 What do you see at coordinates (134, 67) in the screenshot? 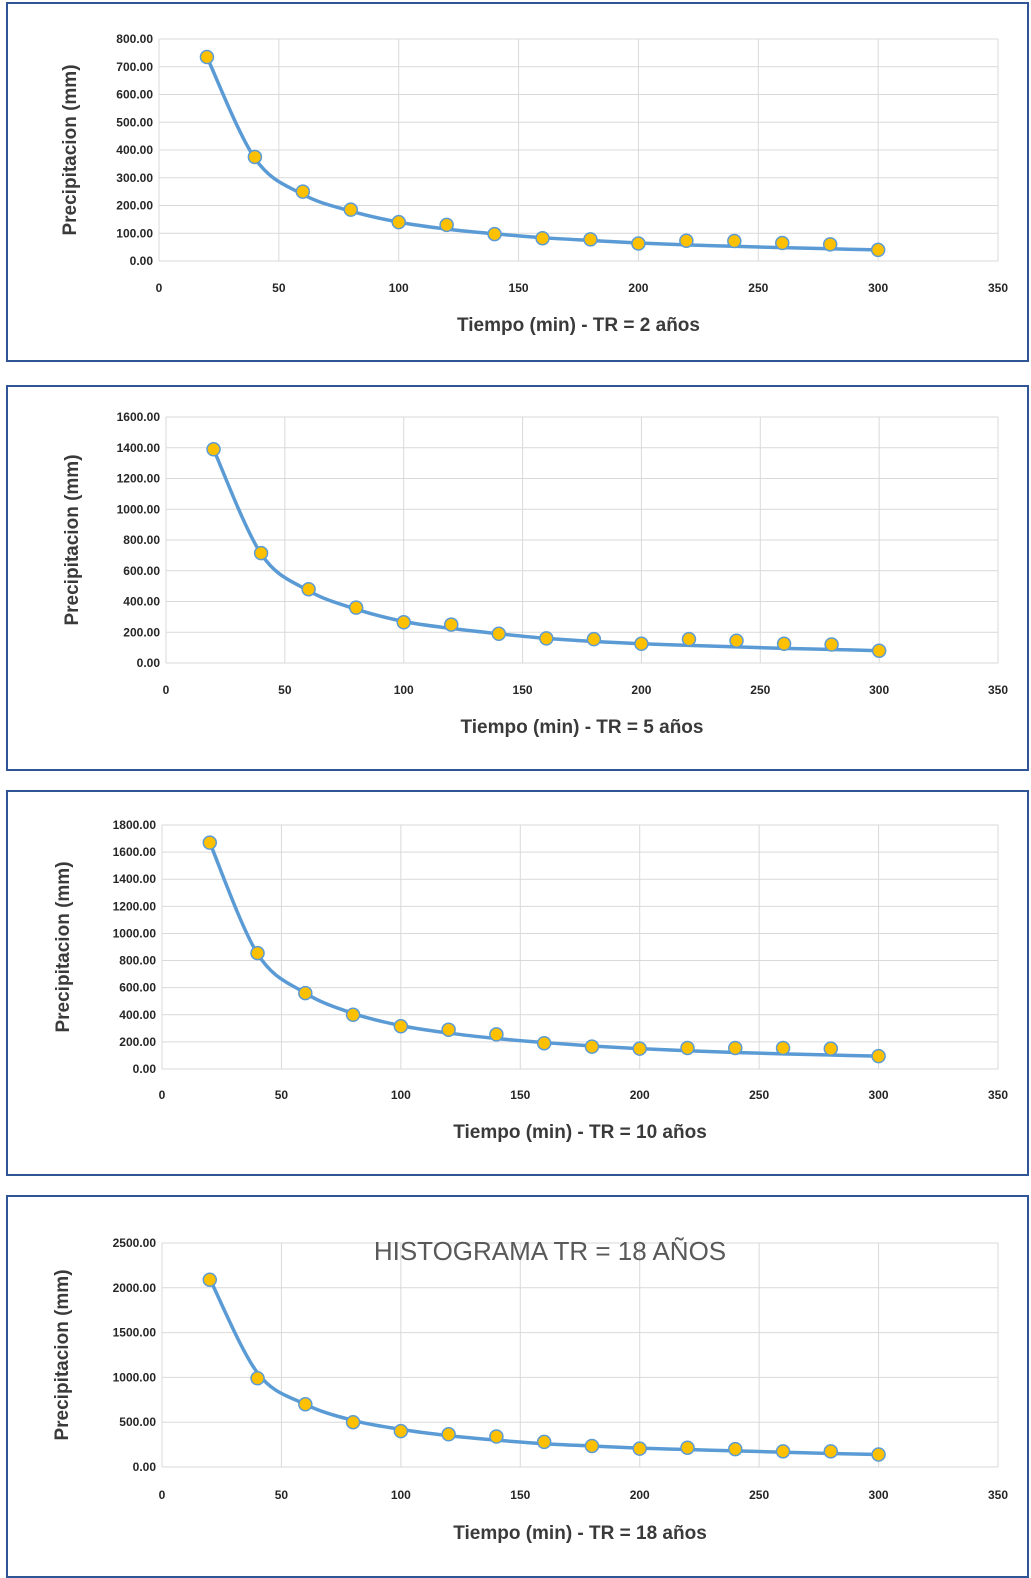
I see `y-tick-label: 700.00` at bounding box center [134, 67].